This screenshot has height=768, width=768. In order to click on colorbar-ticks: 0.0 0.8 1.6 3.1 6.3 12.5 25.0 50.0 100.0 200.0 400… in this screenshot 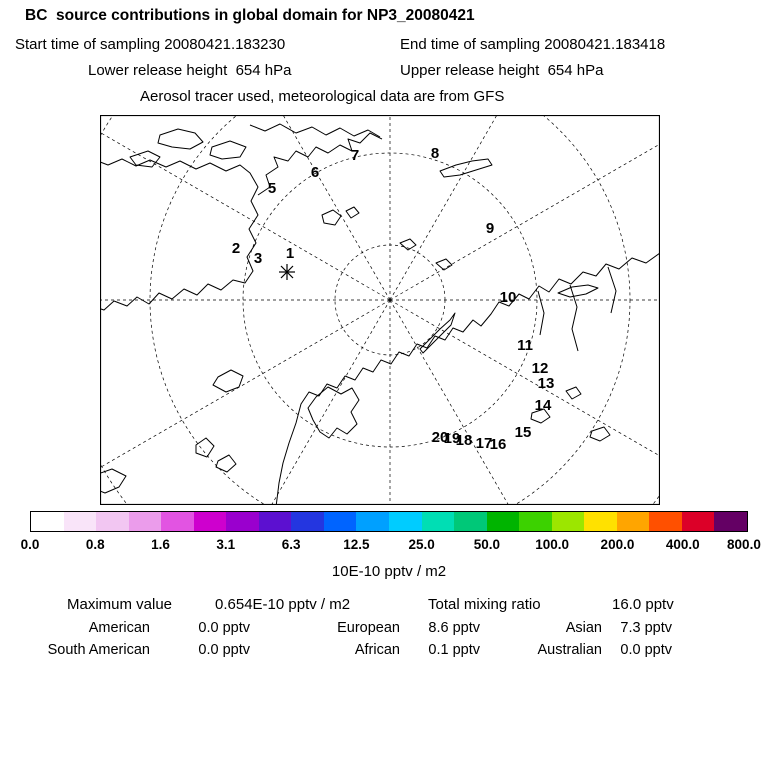, I will do `click(391, 545)`.